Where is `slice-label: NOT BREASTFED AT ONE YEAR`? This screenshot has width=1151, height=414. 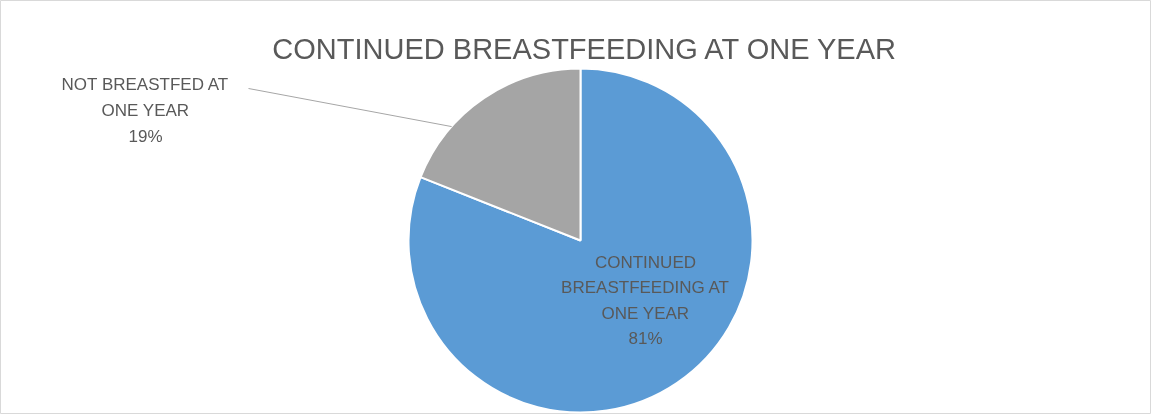
slice-label: NOT BREASTFED AT ONE YEAR is located at coordinates (145, 97).